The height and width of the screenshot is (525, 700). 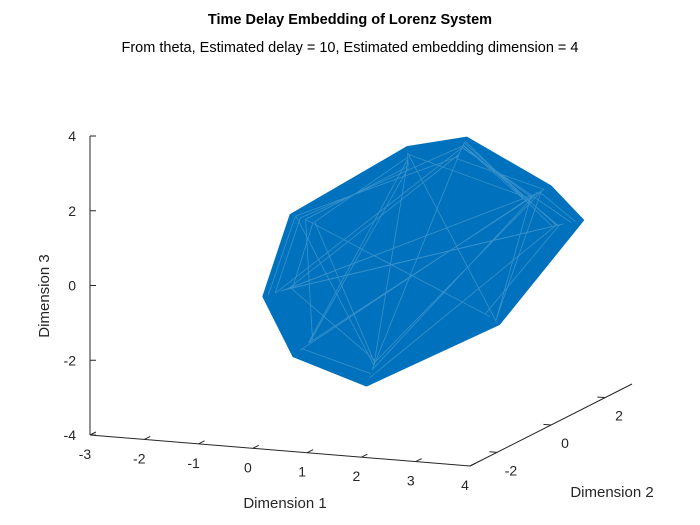 What do you see at coordinates (72, 286) in the screenshot?
I see `z-tick-label: 0` at bounding box center [72, 286].